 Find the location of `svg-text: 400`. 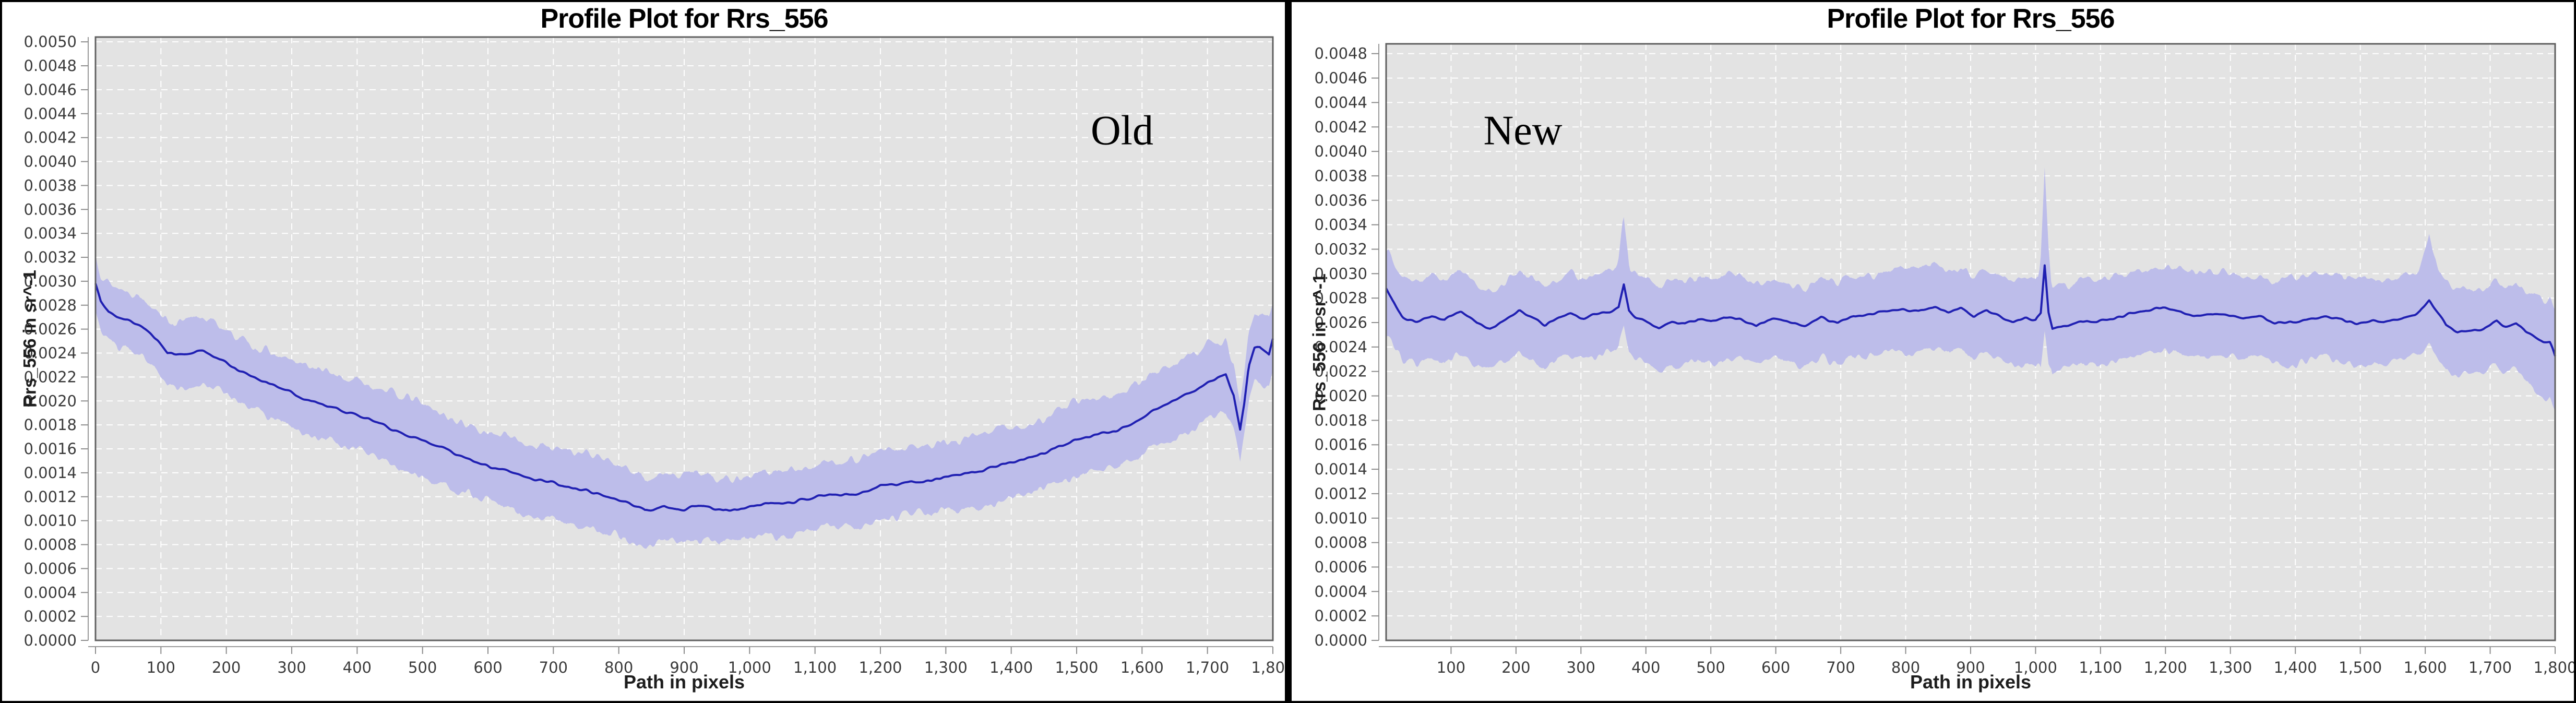

svg-text: 400 is located at coordinates (357, 667).